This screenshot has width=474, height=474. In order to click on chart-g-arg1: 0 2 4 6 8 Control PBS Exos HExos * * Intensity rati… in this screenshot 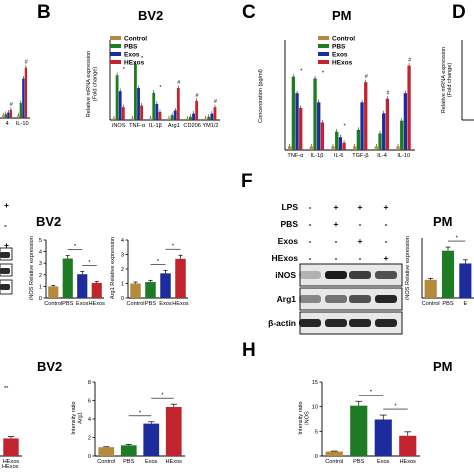, I will do `click(128, 422)`.